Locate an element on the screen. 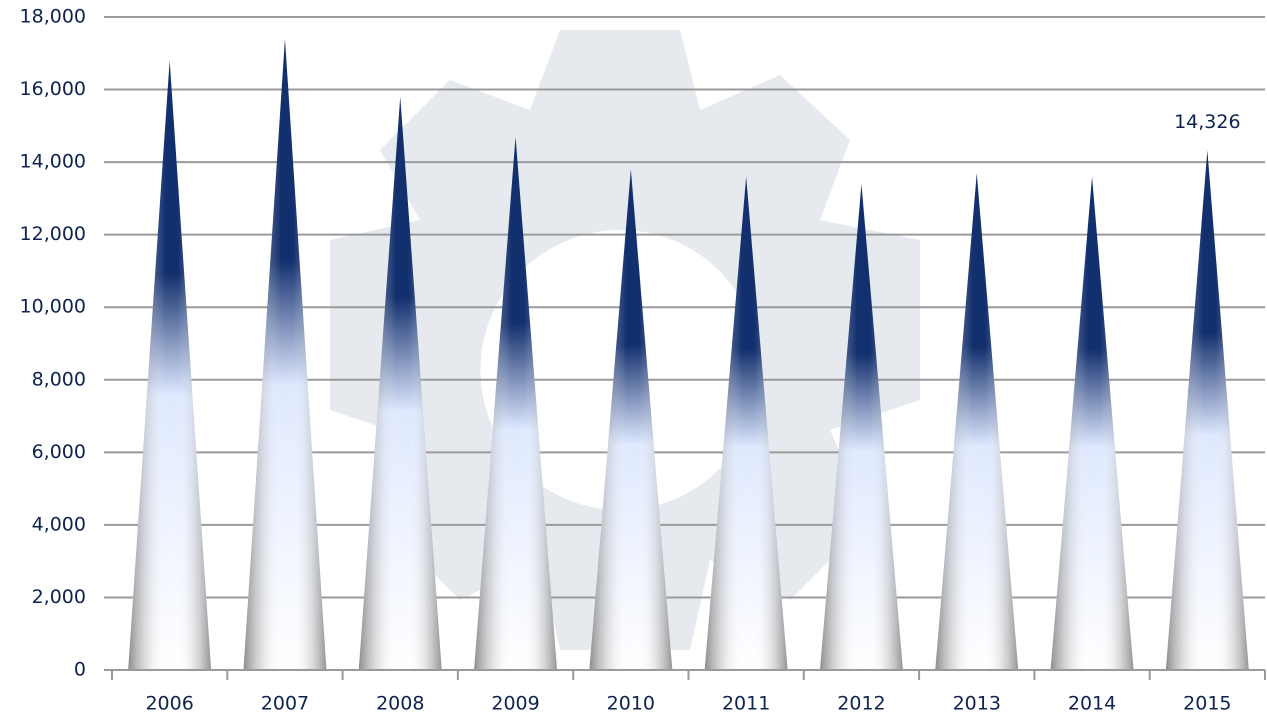 Image resolution: width=1267 pixels, height=717 pixels. y-tick-label: 8,000 is located at coordinates (59, 379).